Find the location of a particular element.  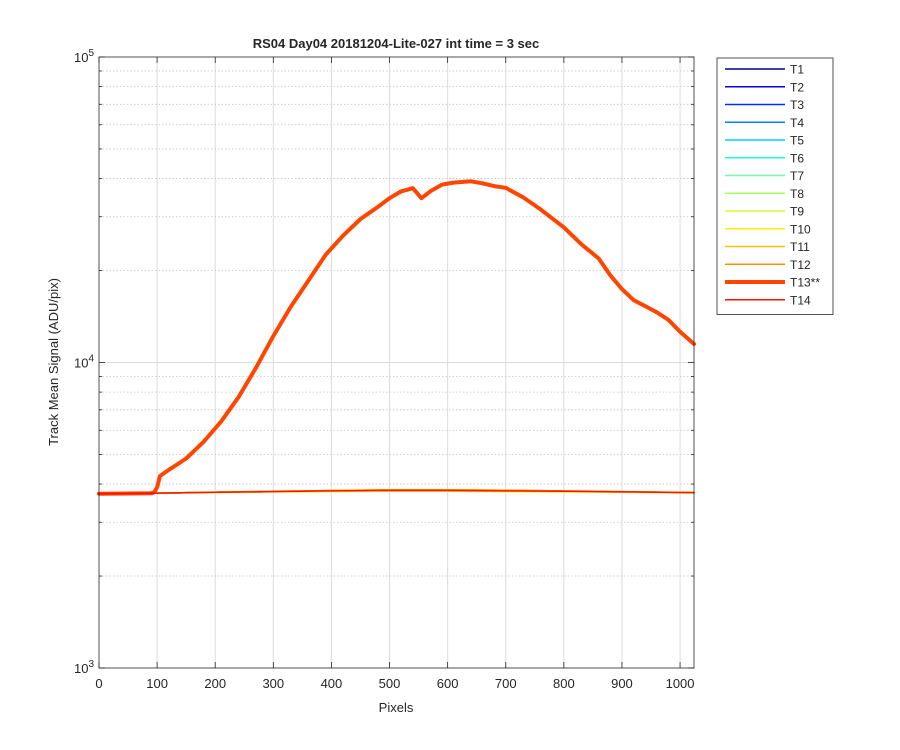

legend-label-6: T6 is located at coordinates (797, 158).